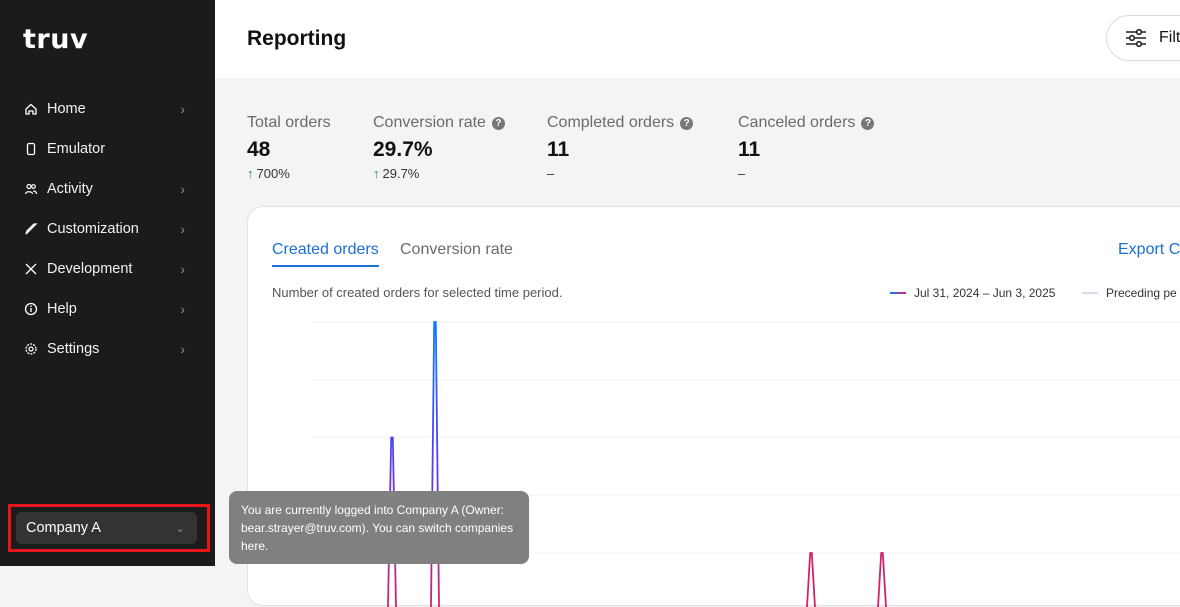 The width and height of the screenshot is (1180, 607). What do you see at coordinates (76, 149) in the screenshot?
I see `sidebar-item-label: Emulator` at bounding box center [76, 149].